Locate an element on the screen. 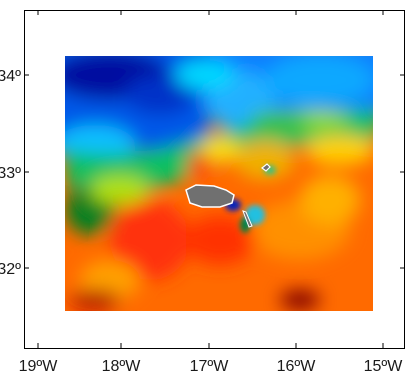  lat-label-32: 32º is located at coordinates (10, 269).